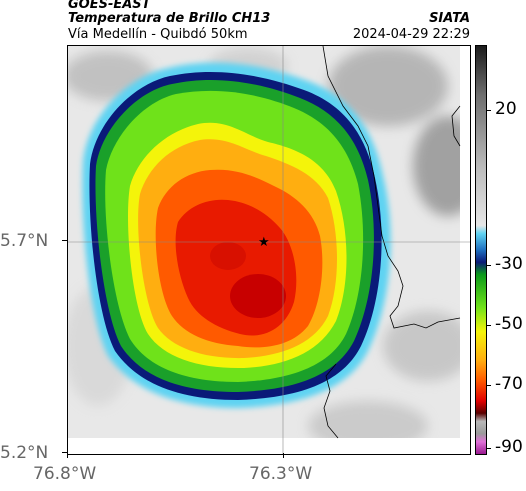 The image size is (526, 491). Describe the element at coordinates (509, 384) in the screenshot. I see `colorbar-tick-label: -70` at that location.